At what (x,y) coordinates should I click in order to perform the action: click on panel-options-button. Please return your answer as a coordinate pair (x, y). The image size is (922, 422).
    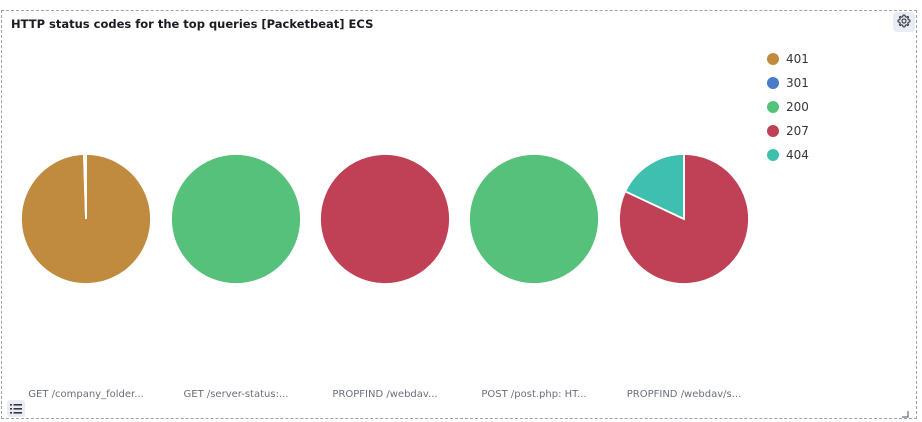
    Looking at the image, I should click on (904, 22).